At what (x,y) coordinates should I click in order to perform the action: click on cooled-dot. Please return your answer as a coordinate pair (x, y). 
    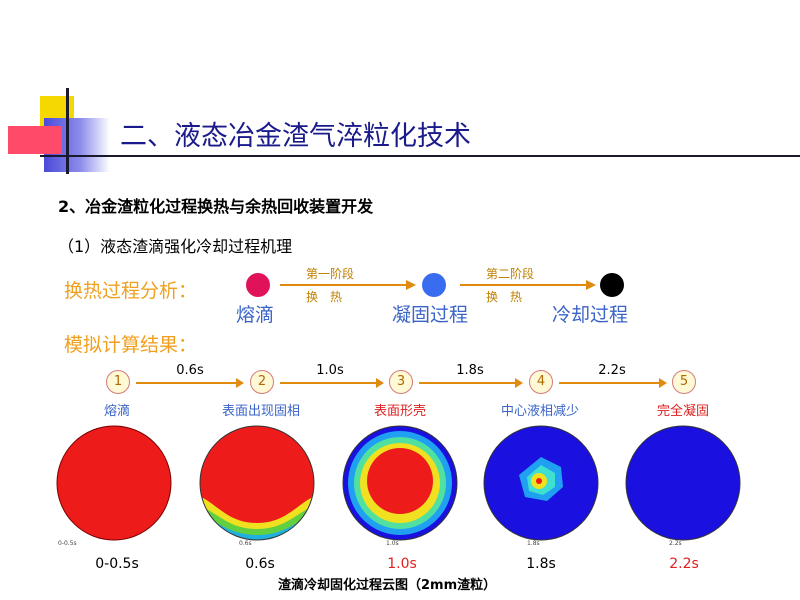
    Looking at the image, I should click on (612, 285).